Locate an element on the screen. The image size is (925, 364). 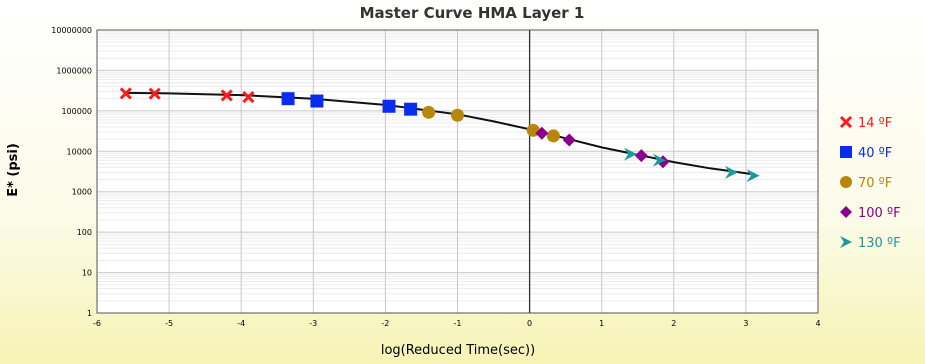
x-tick-label: 3 is located at coordinates (745, 323).